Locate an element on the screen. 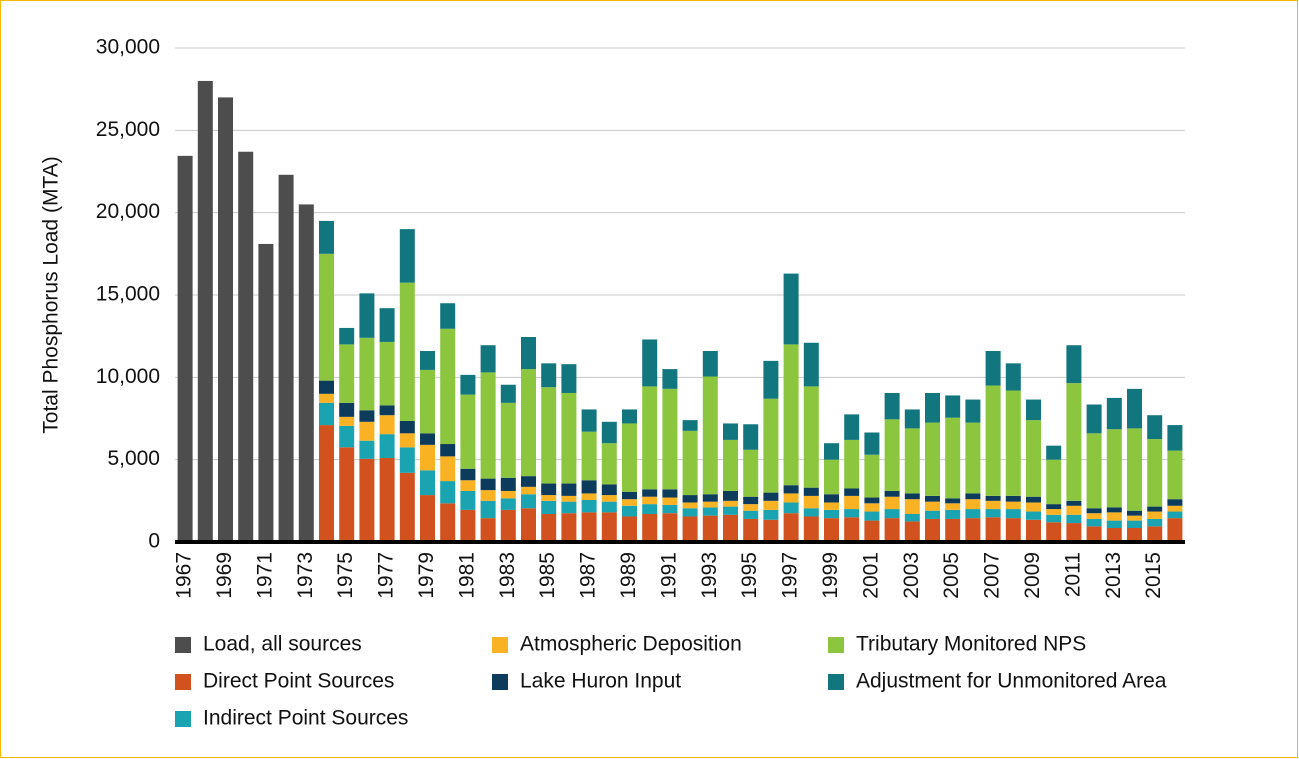 Image resolution: width=1299 pixels, height=759 pixels. x-tick-label: 1989 is located at coordinates (628, 575).